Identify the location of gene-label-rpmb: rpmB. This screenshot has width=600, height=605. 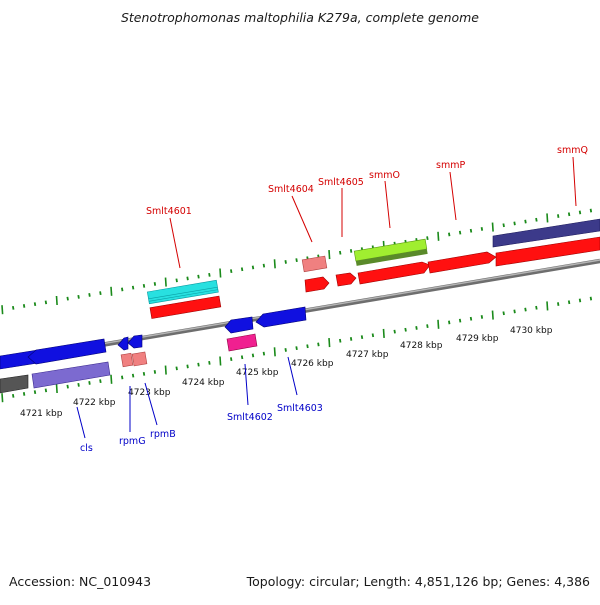
(163, 434).